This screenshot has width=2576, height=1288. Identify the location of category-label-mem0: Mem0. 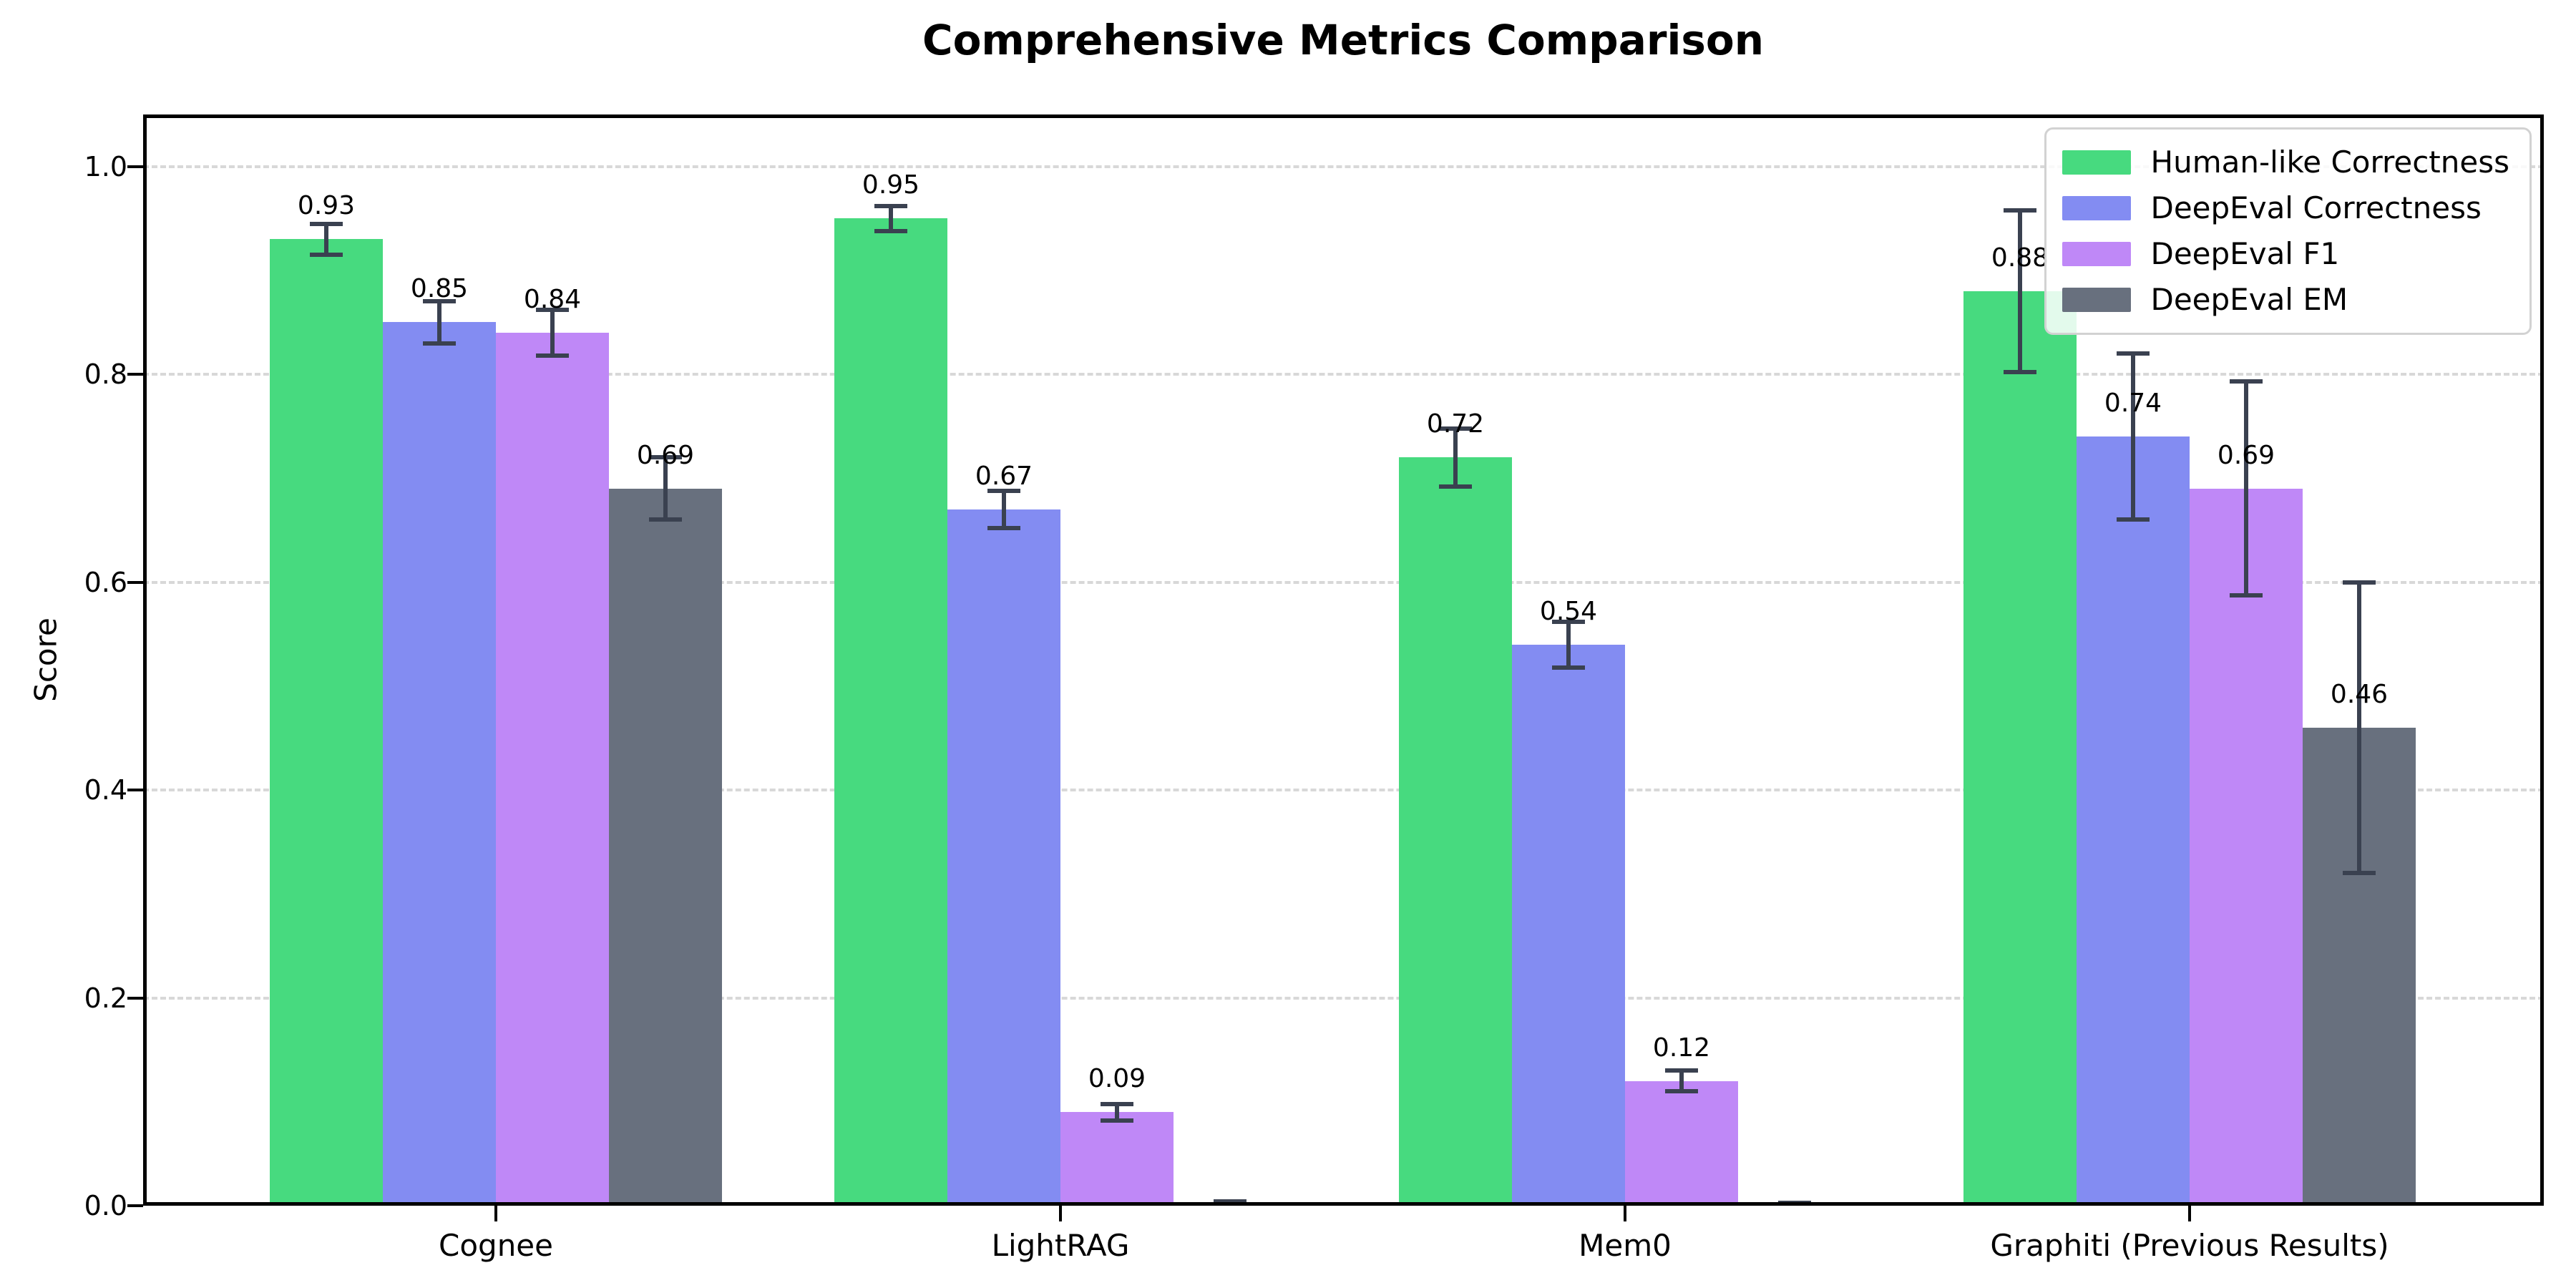
(1625, 1245).